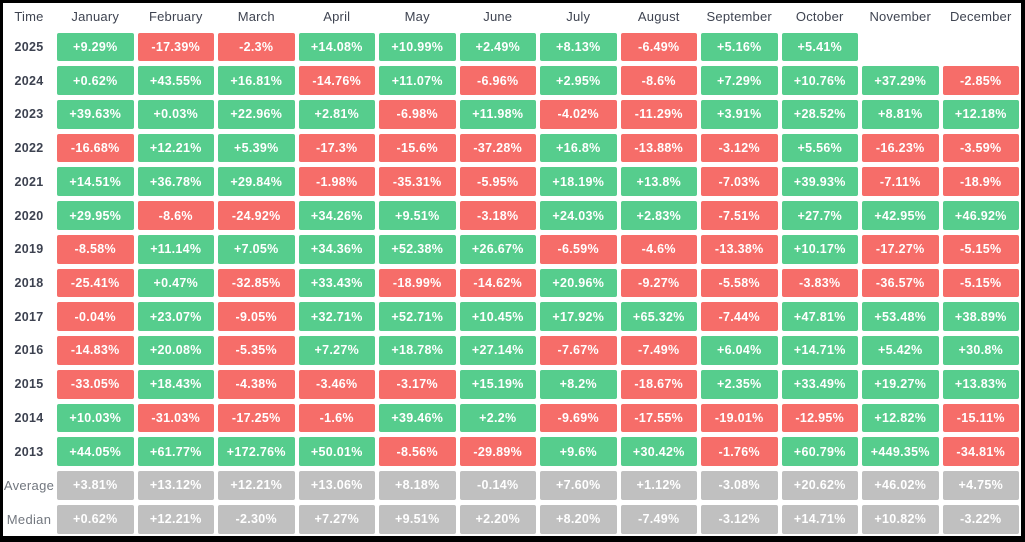 Image resolution: width=1025 pixels, height=542 pixels. What do you see at coordinates (819, 47) in the screenshot?
I see `cell-2025-october: +5.41%` at bounding box center [819, 47].